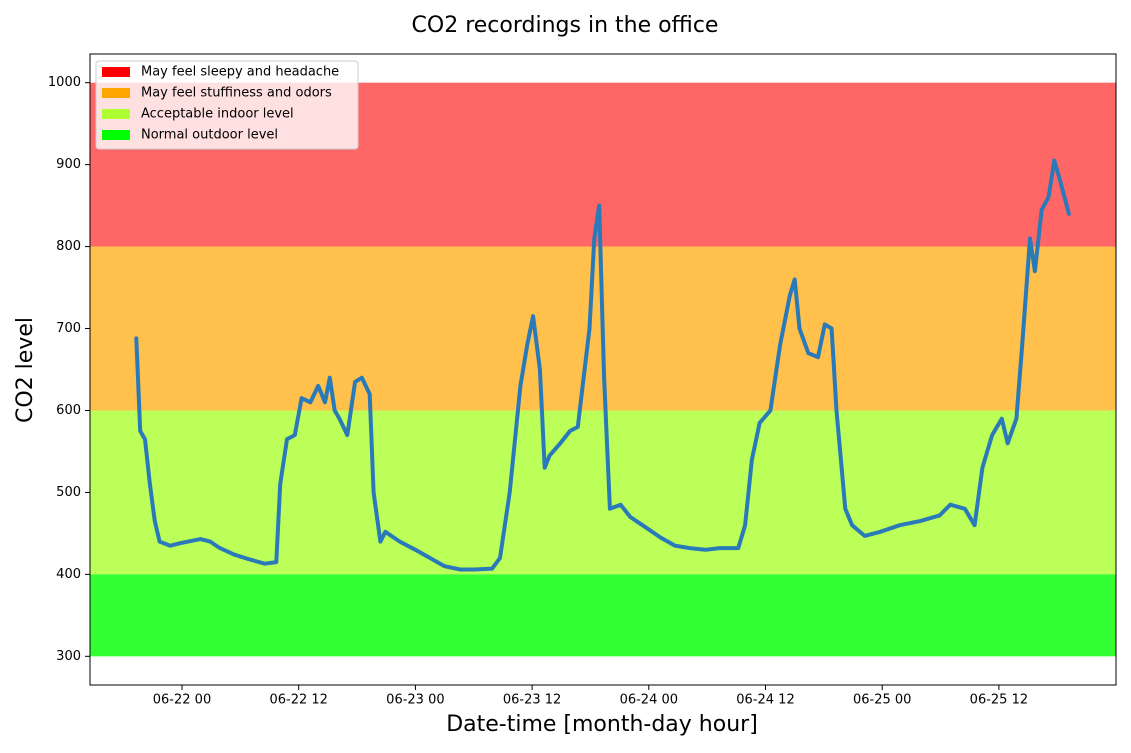 The height and width of the screenshot is (753, 1131). Describe the element at coordinates (68, 492) in the screenshot. I see `y-tick-label: 500` at that location.